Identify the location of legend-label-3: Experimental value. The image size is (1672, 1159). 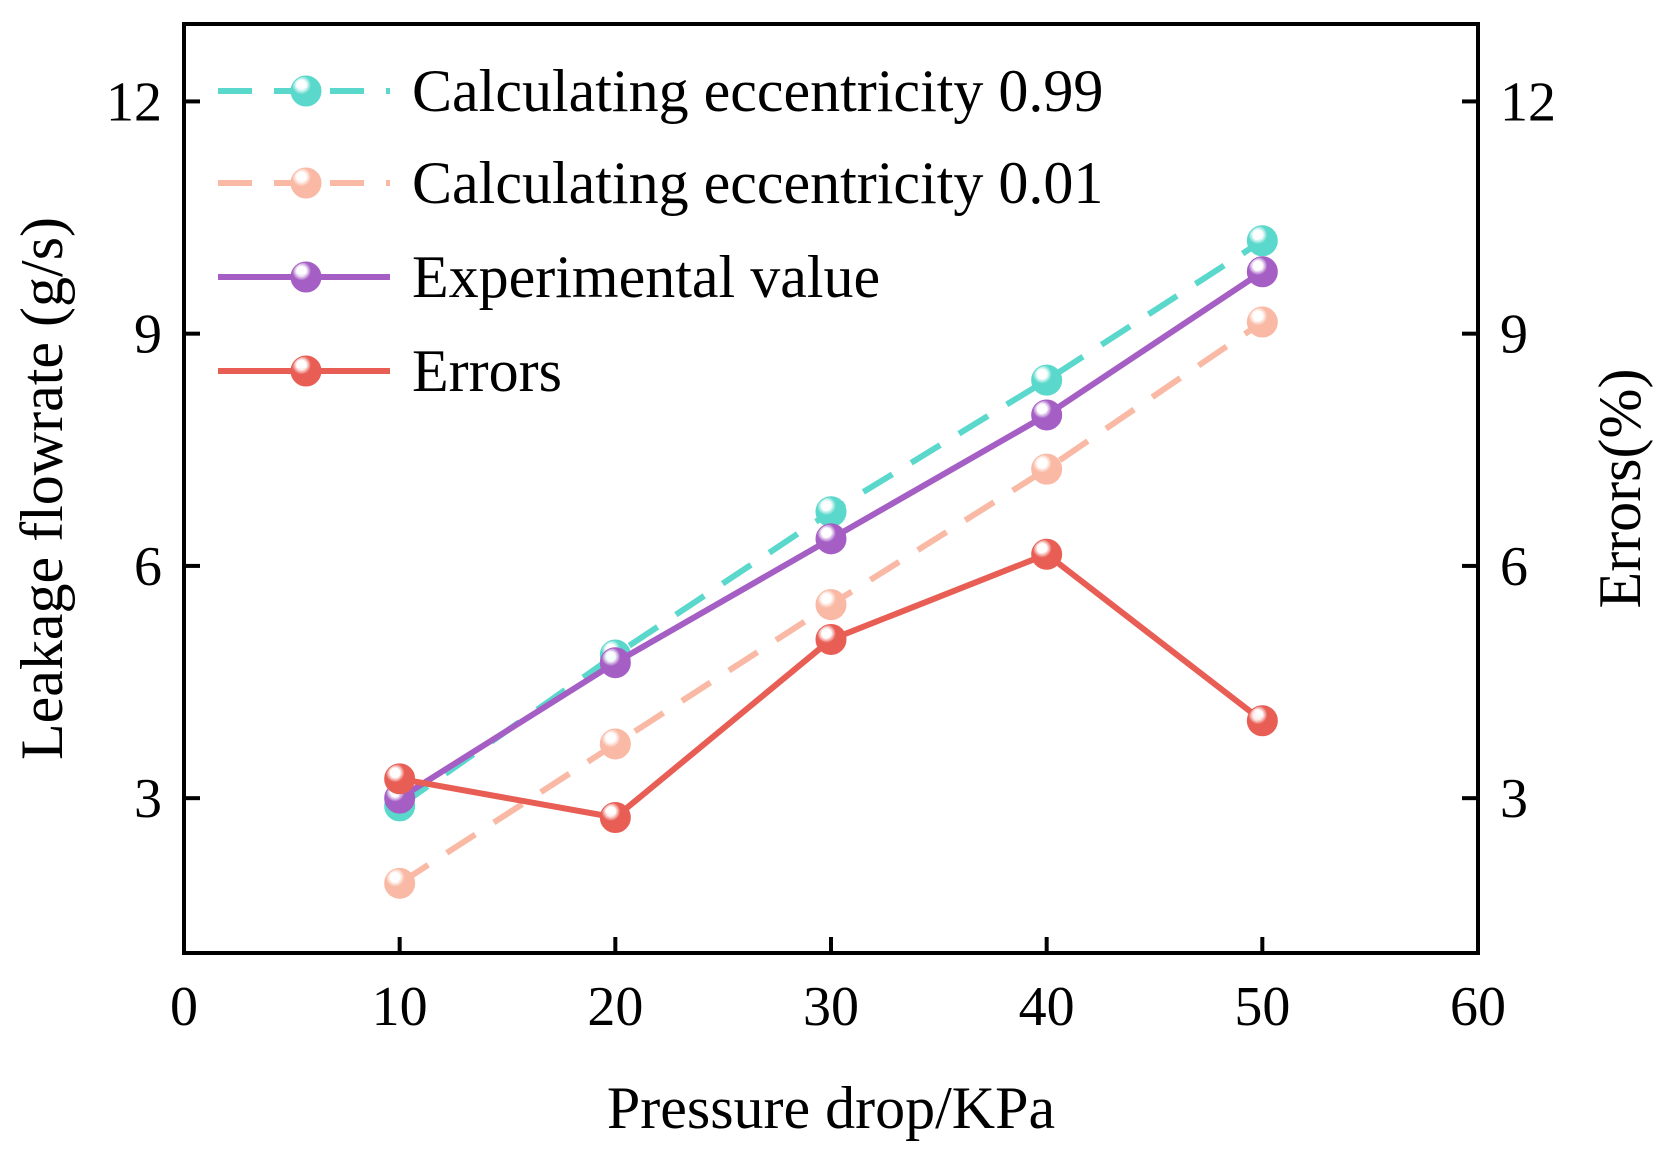
(646, 277).